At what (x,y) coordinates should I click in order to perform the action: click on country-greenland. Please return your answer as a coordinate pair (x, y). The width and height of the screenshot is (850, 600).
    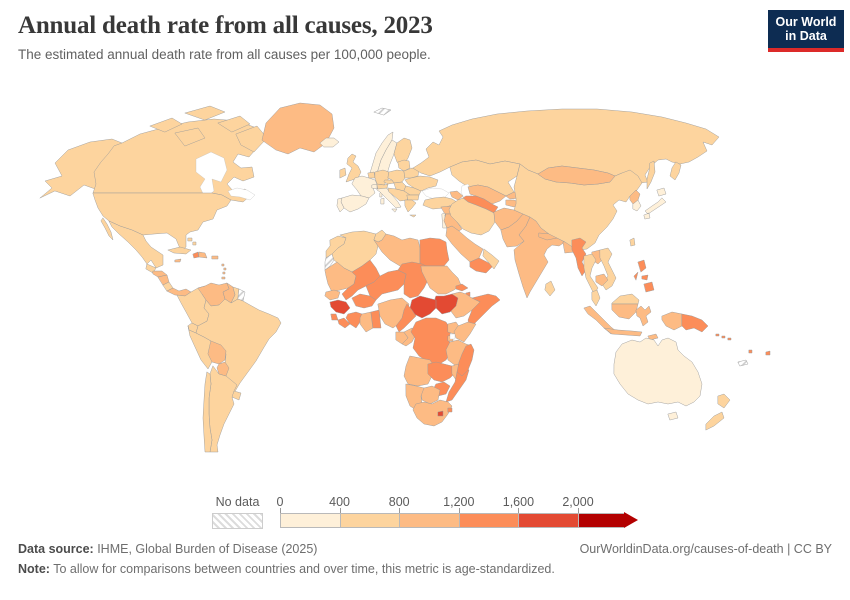
    Looking at the image, I should click on (298, 128).